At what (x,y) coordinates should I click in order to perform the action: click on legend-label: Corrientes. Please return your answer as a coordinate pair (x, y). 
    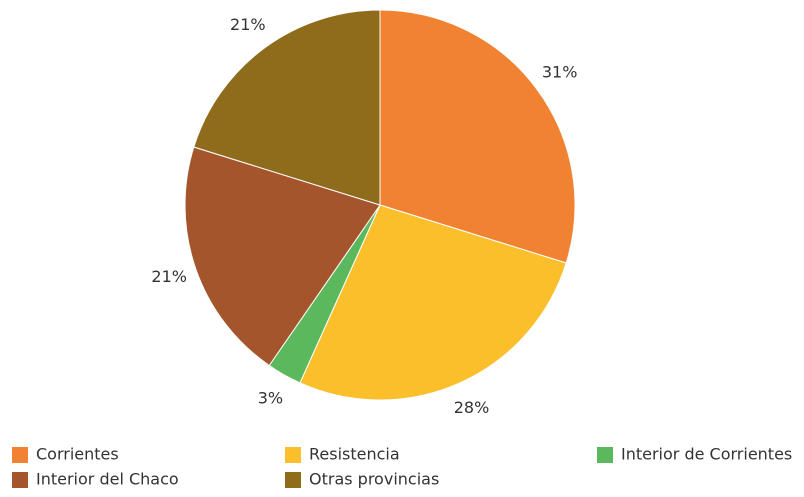
    Looking at the image, I should click on (77, 454).